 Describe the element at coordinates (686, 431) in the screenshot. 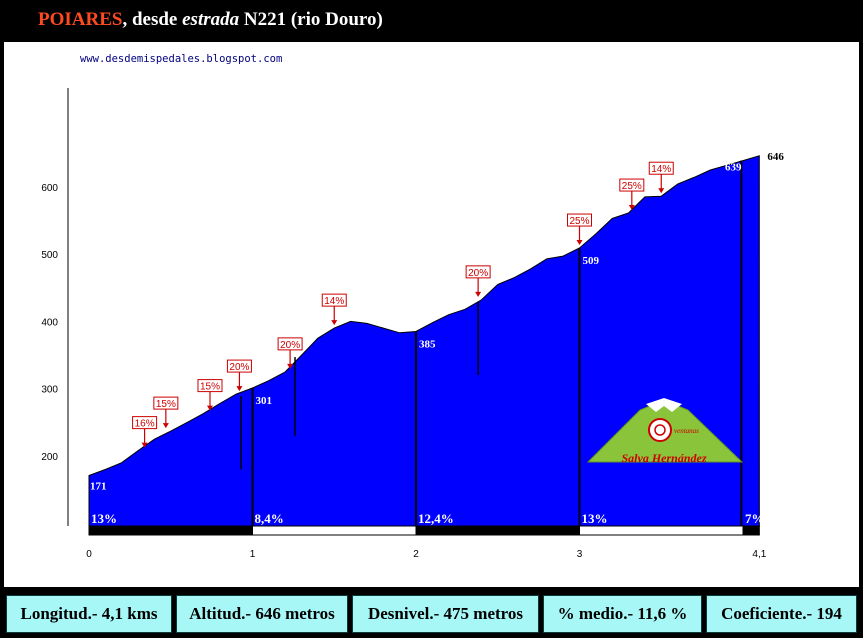

I see `logo-brand: ventanas` at that location.